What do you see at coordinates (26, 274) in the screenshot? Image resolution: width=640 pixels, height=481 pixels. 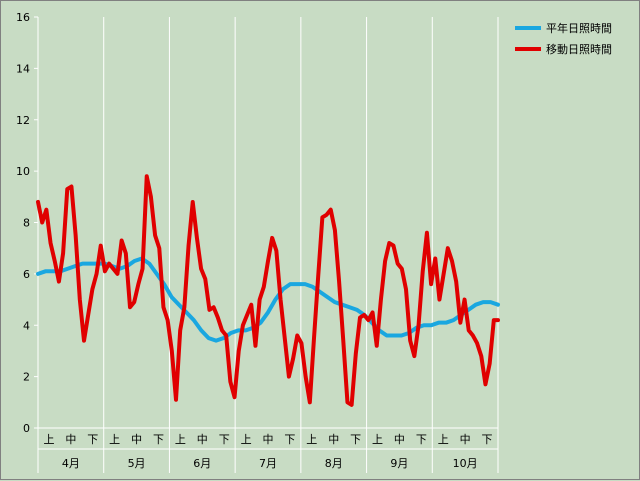 I see `y-tick-label: 6` at bounding box center [26, 274].